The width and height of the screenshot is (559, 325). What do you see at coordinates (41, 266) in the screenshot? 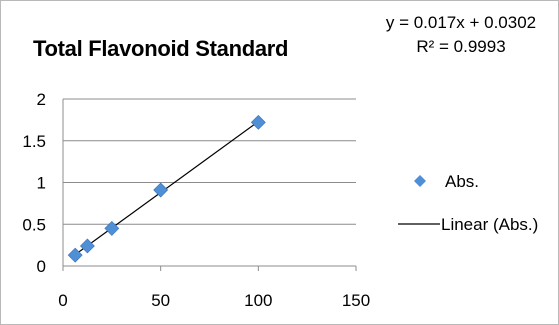
I see `y-tick-label: 0` at bounding box center [41, 266].